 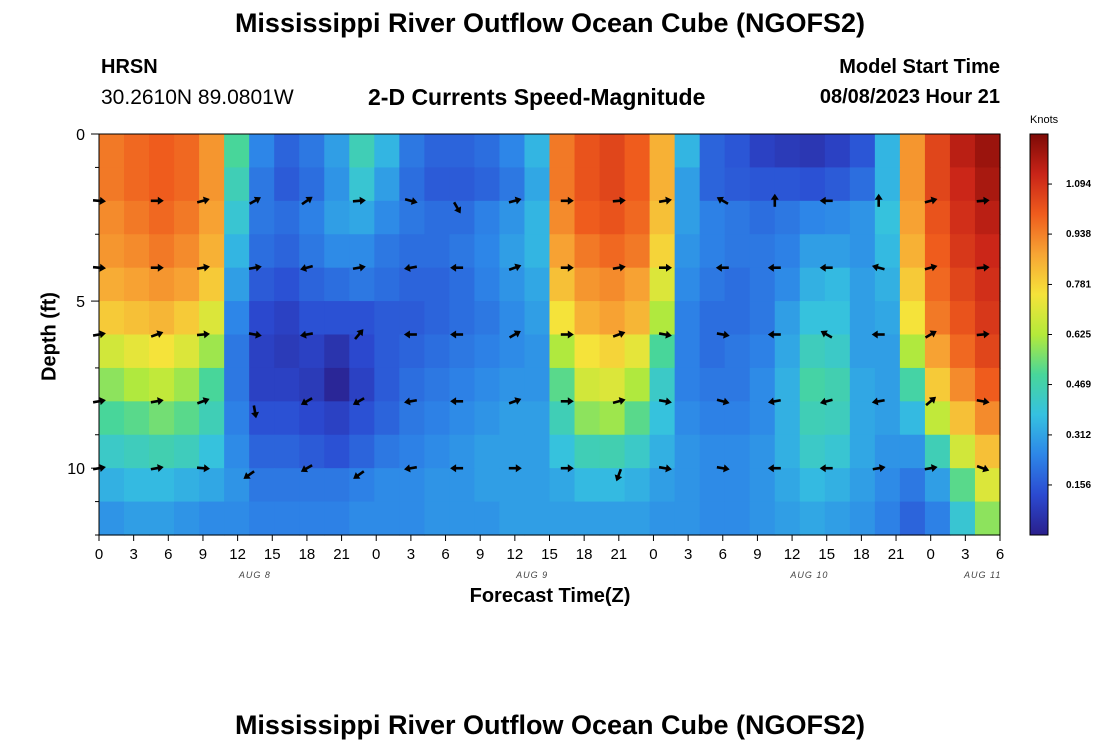 What do you see at coordinates (896, 554) in the screenshot?
I see `x-tick-label: 21` at bounding box center [896, 554].